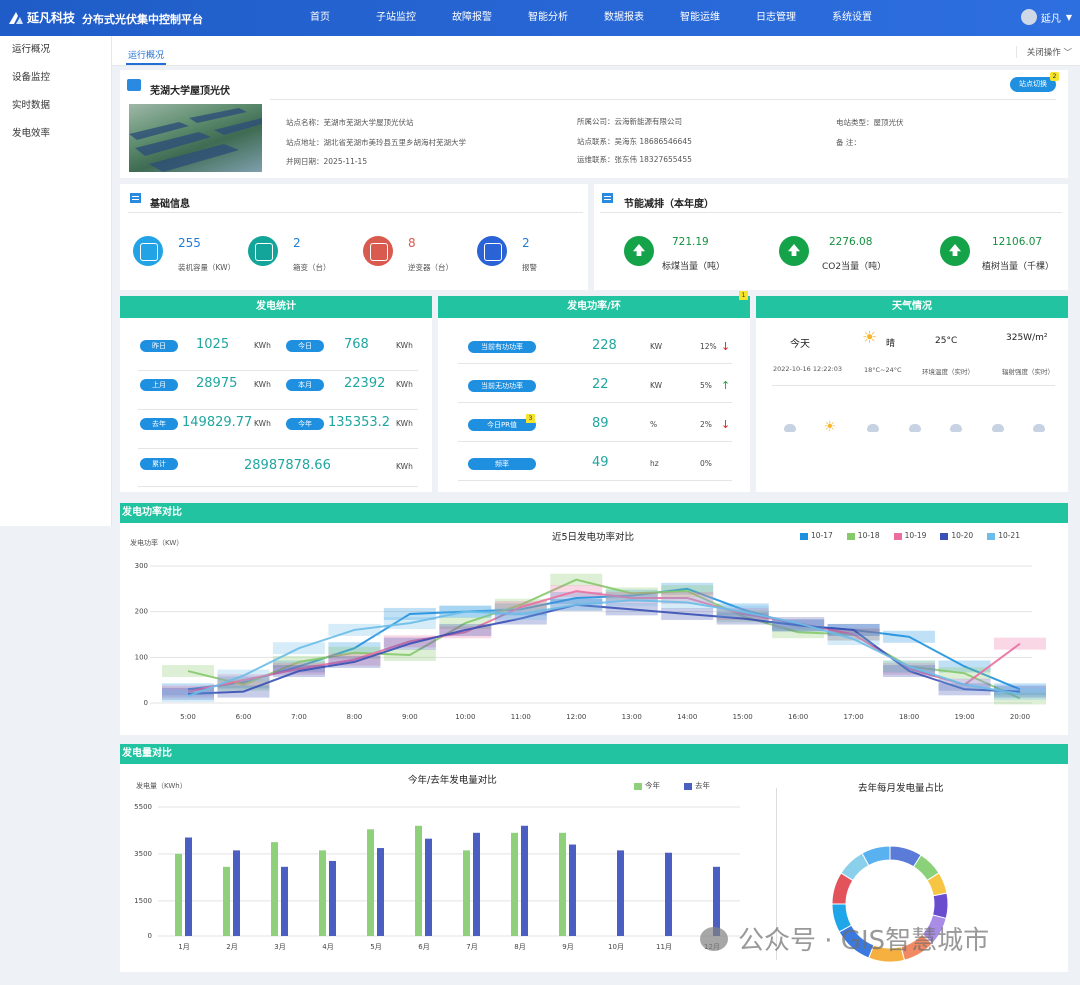  What do you see at coordinates (776, 17) in the screenshot?
I see `nav-log: 日志管理` at bounding box center [776, 17].